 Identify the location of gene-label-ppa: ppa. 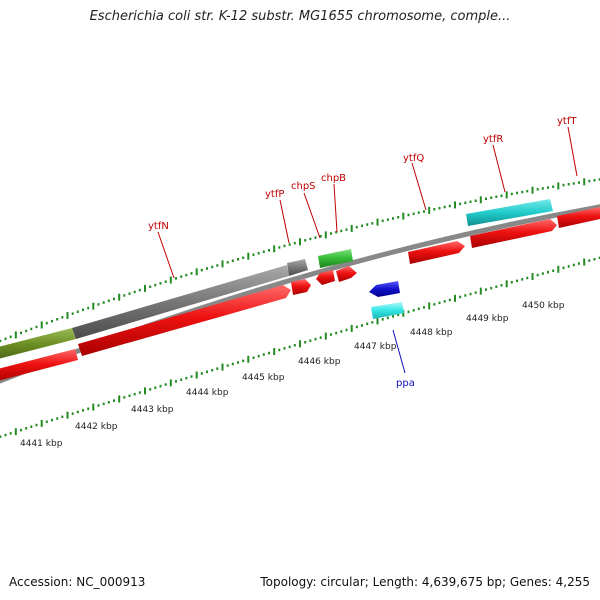
(405, 383).